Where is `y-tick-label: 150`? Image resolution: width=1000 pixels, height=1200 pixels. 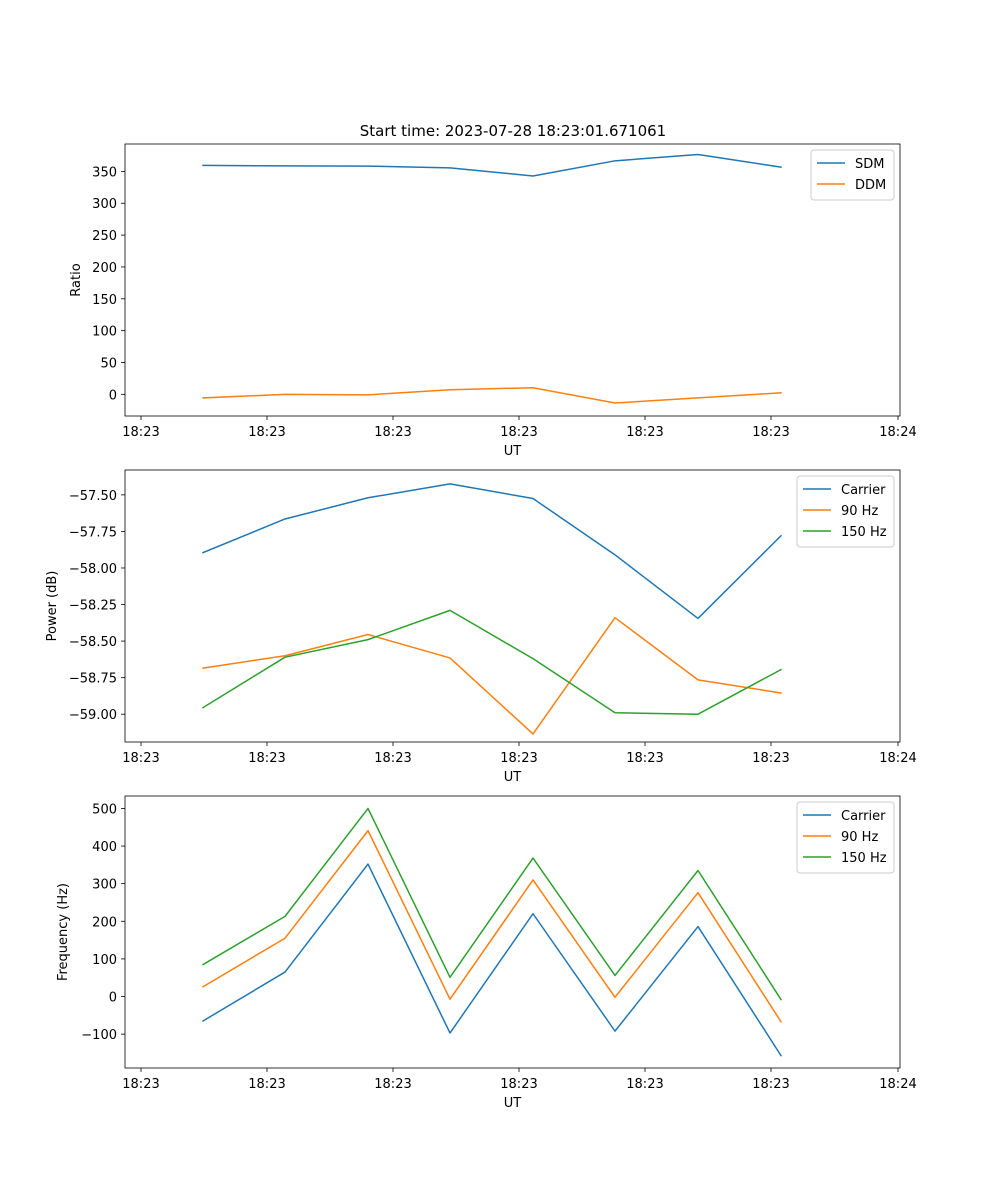
y-tick-label: 150 is located at coordinates (104, 300).